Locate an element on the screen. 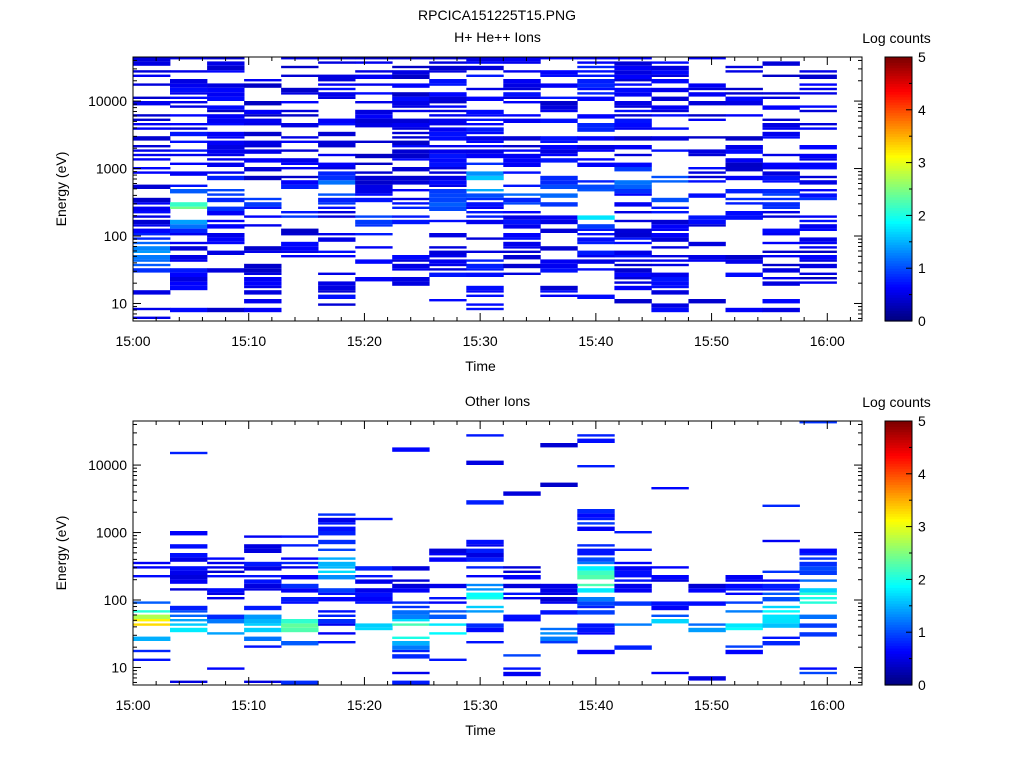  y-tick-label: 100 is located at coordinates (116, 236).